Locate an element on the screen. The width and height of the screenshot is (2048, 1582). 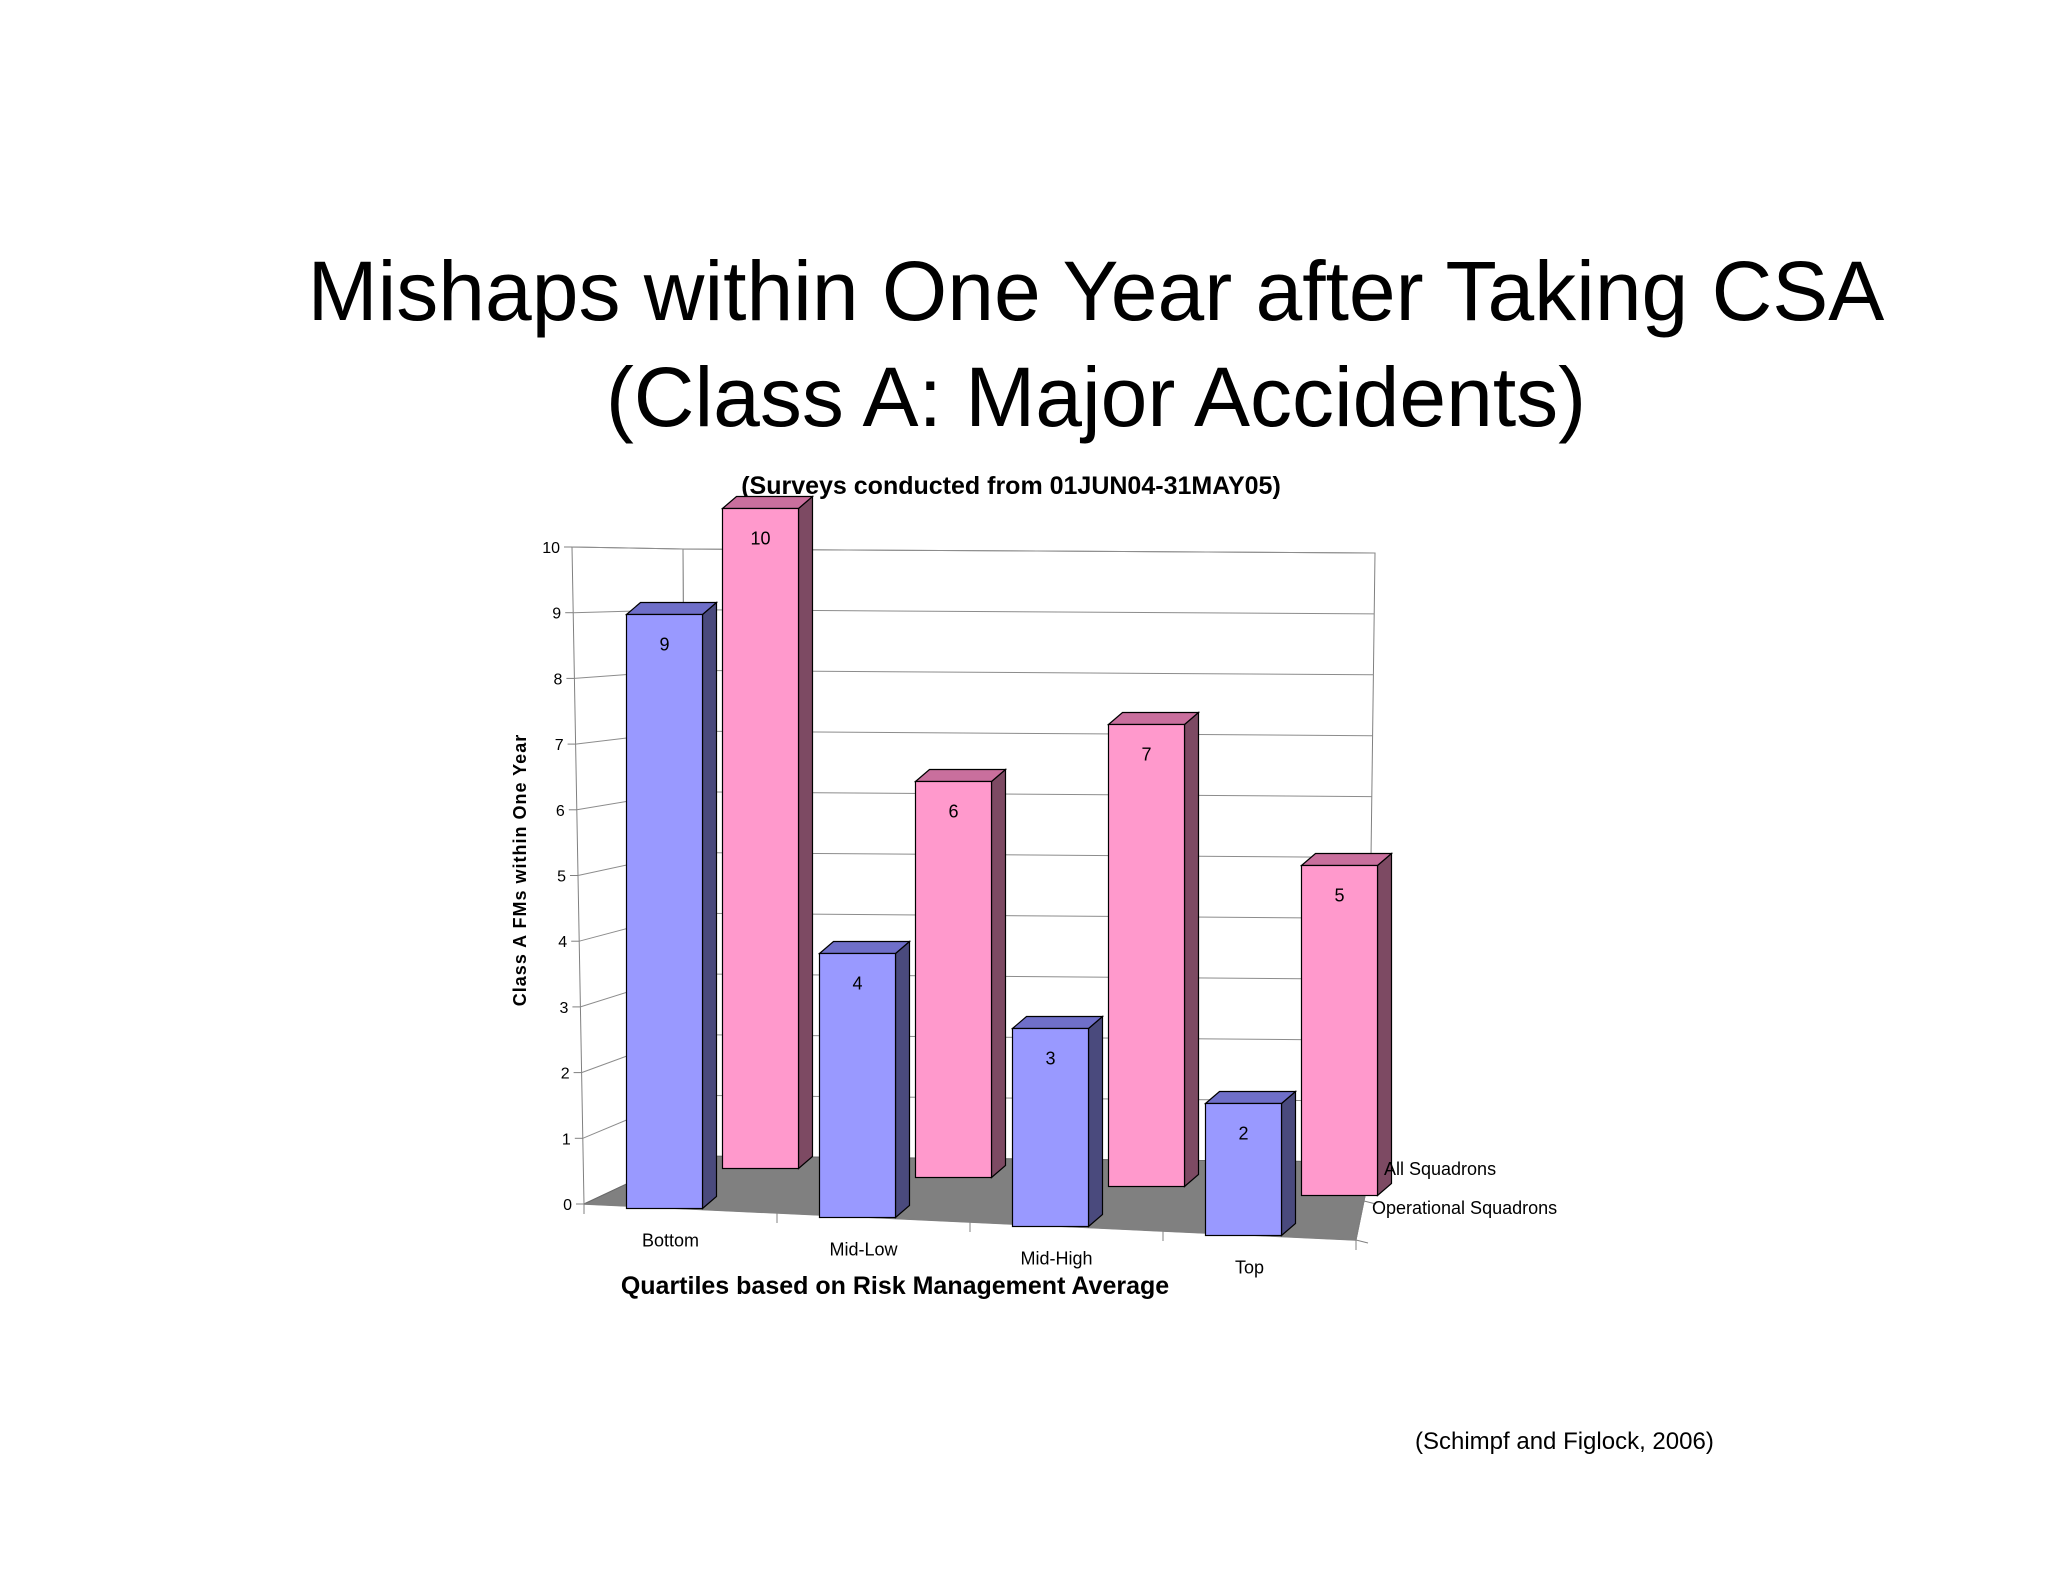
gridline is located at coordinates (627, 548).